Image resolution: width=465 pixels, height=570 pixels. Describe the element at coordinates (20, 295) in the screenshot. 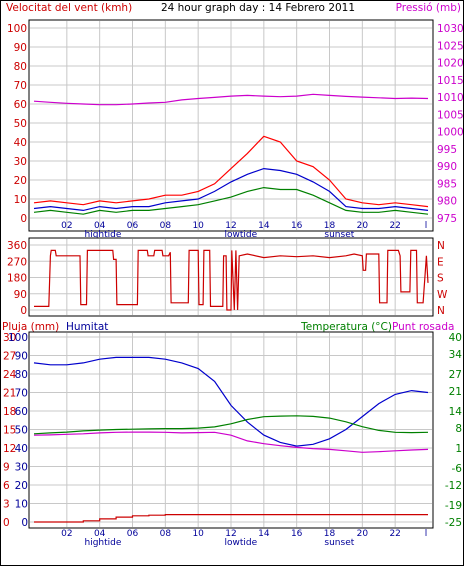

I see `direction-y-tick-label: 90` at that location.